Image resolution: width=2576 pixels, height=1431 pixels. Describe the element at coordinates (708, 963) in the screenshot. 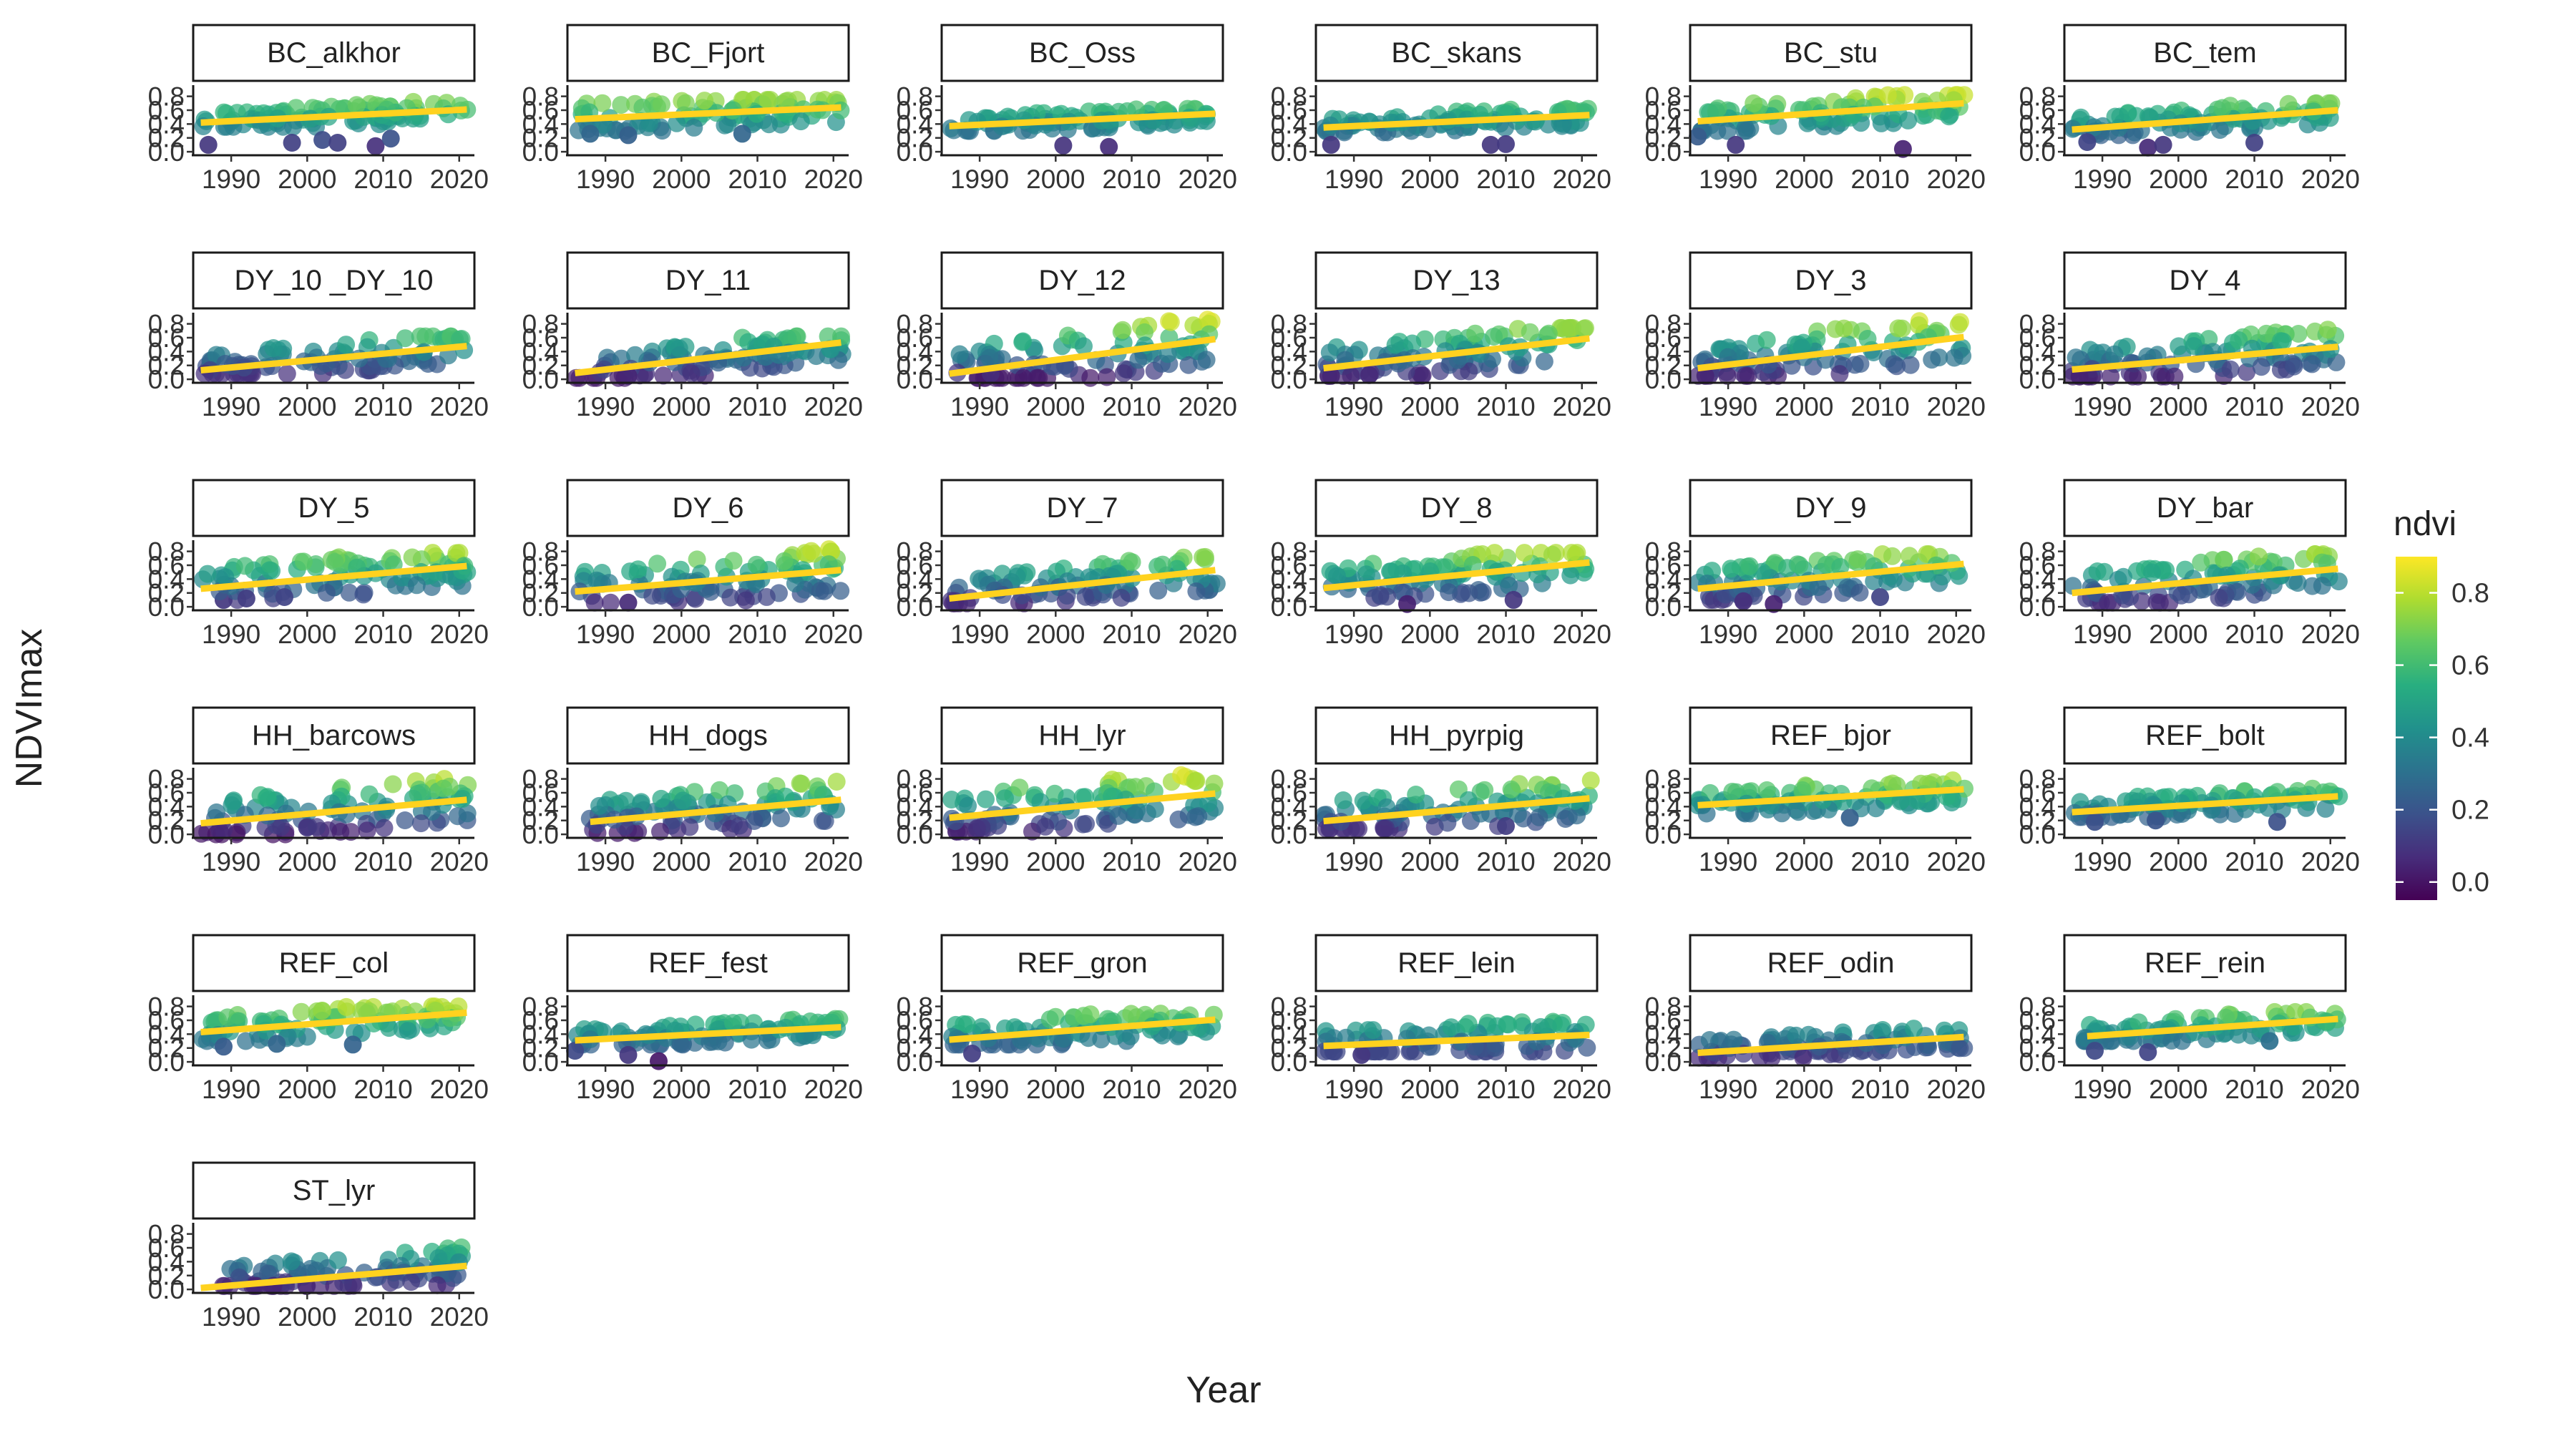

I see `facet-strip-label: REF_fest` at that location.